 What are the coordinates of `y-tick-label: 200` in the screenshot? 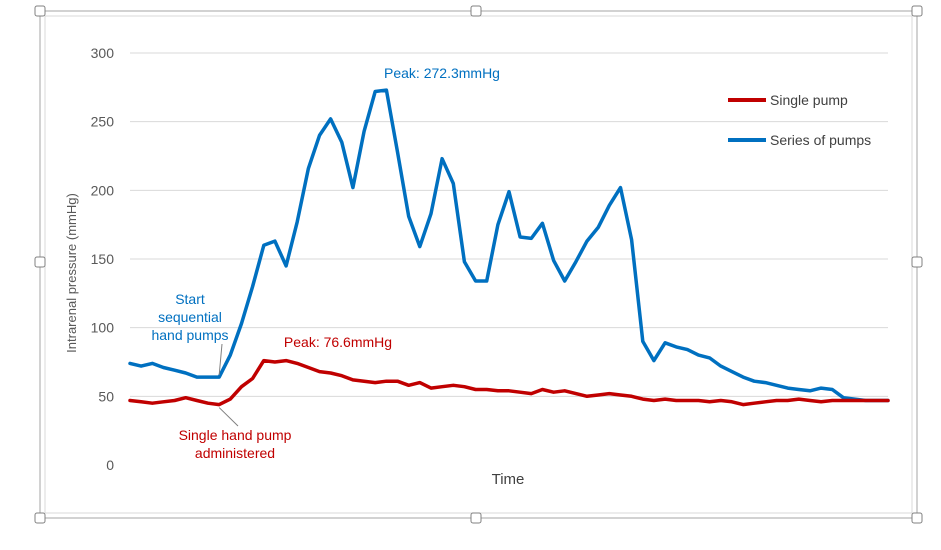 It's located at (103, 190).